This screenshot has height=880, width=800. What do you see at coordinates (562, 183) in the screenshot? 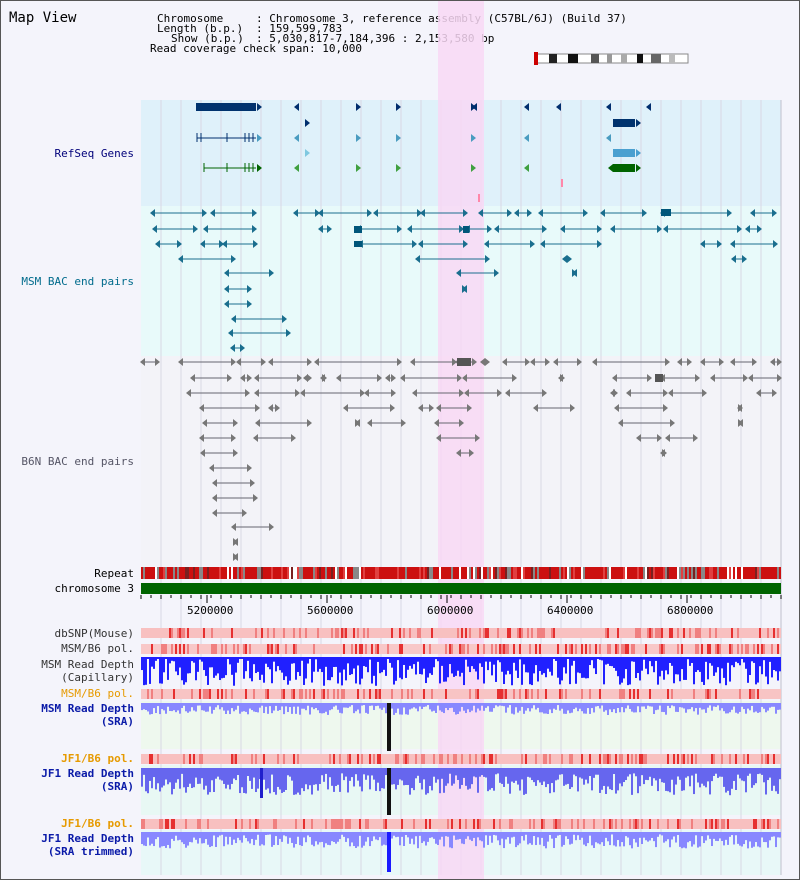
I see `refseq-marker` at bounding box center [562, 183].